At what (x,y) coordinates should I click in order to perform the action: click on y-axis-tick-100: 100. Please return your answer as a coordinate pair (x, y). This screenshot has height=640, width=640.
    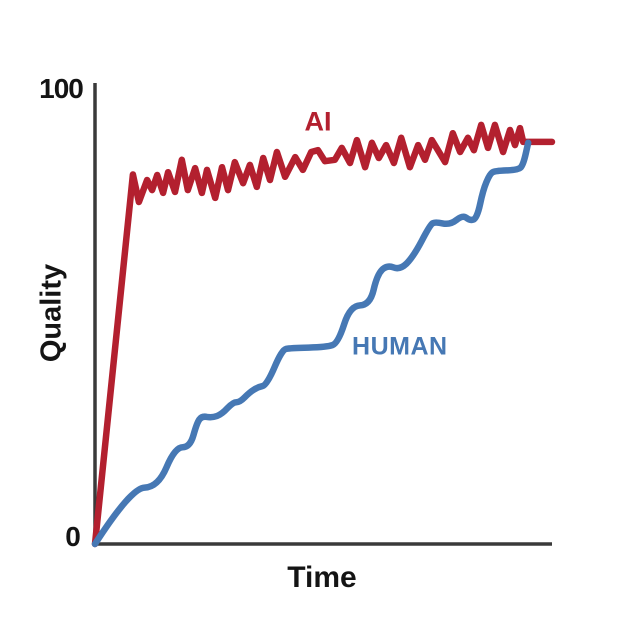
    Looking at the image, I should click on (61, 88).